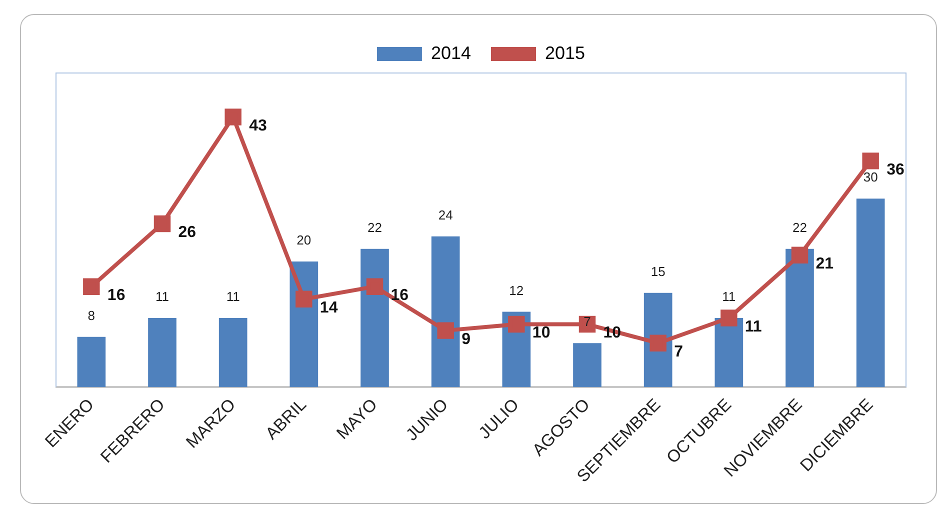 The image size is (947, 512). Describe the element at coordinates (825, 264) in the screenshot. I see `data-label: 21` at that location.